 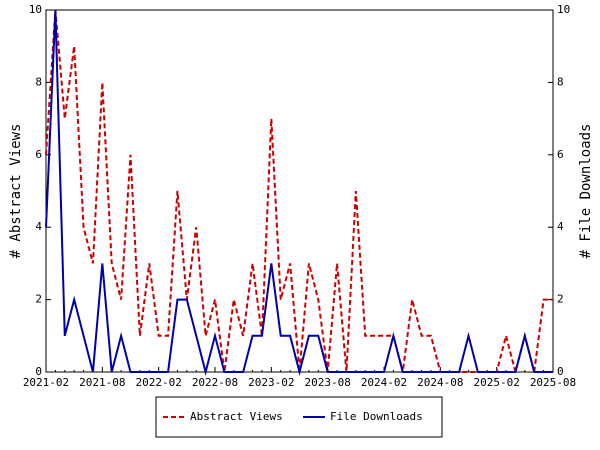 I want to click on legend-box, so click(x=299, y=417).